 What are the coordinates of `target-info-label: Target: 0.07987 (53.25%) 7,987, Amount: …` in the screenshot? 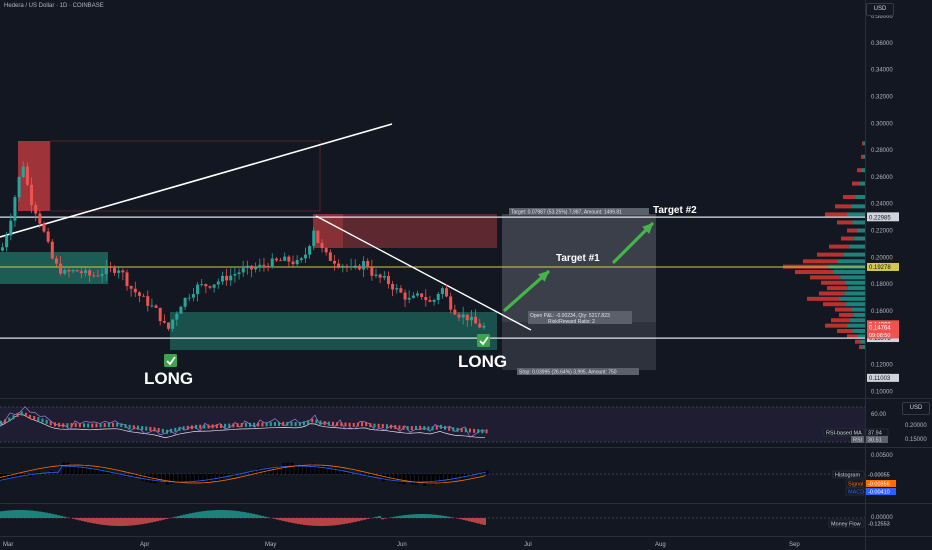 It's located at (566, 213).